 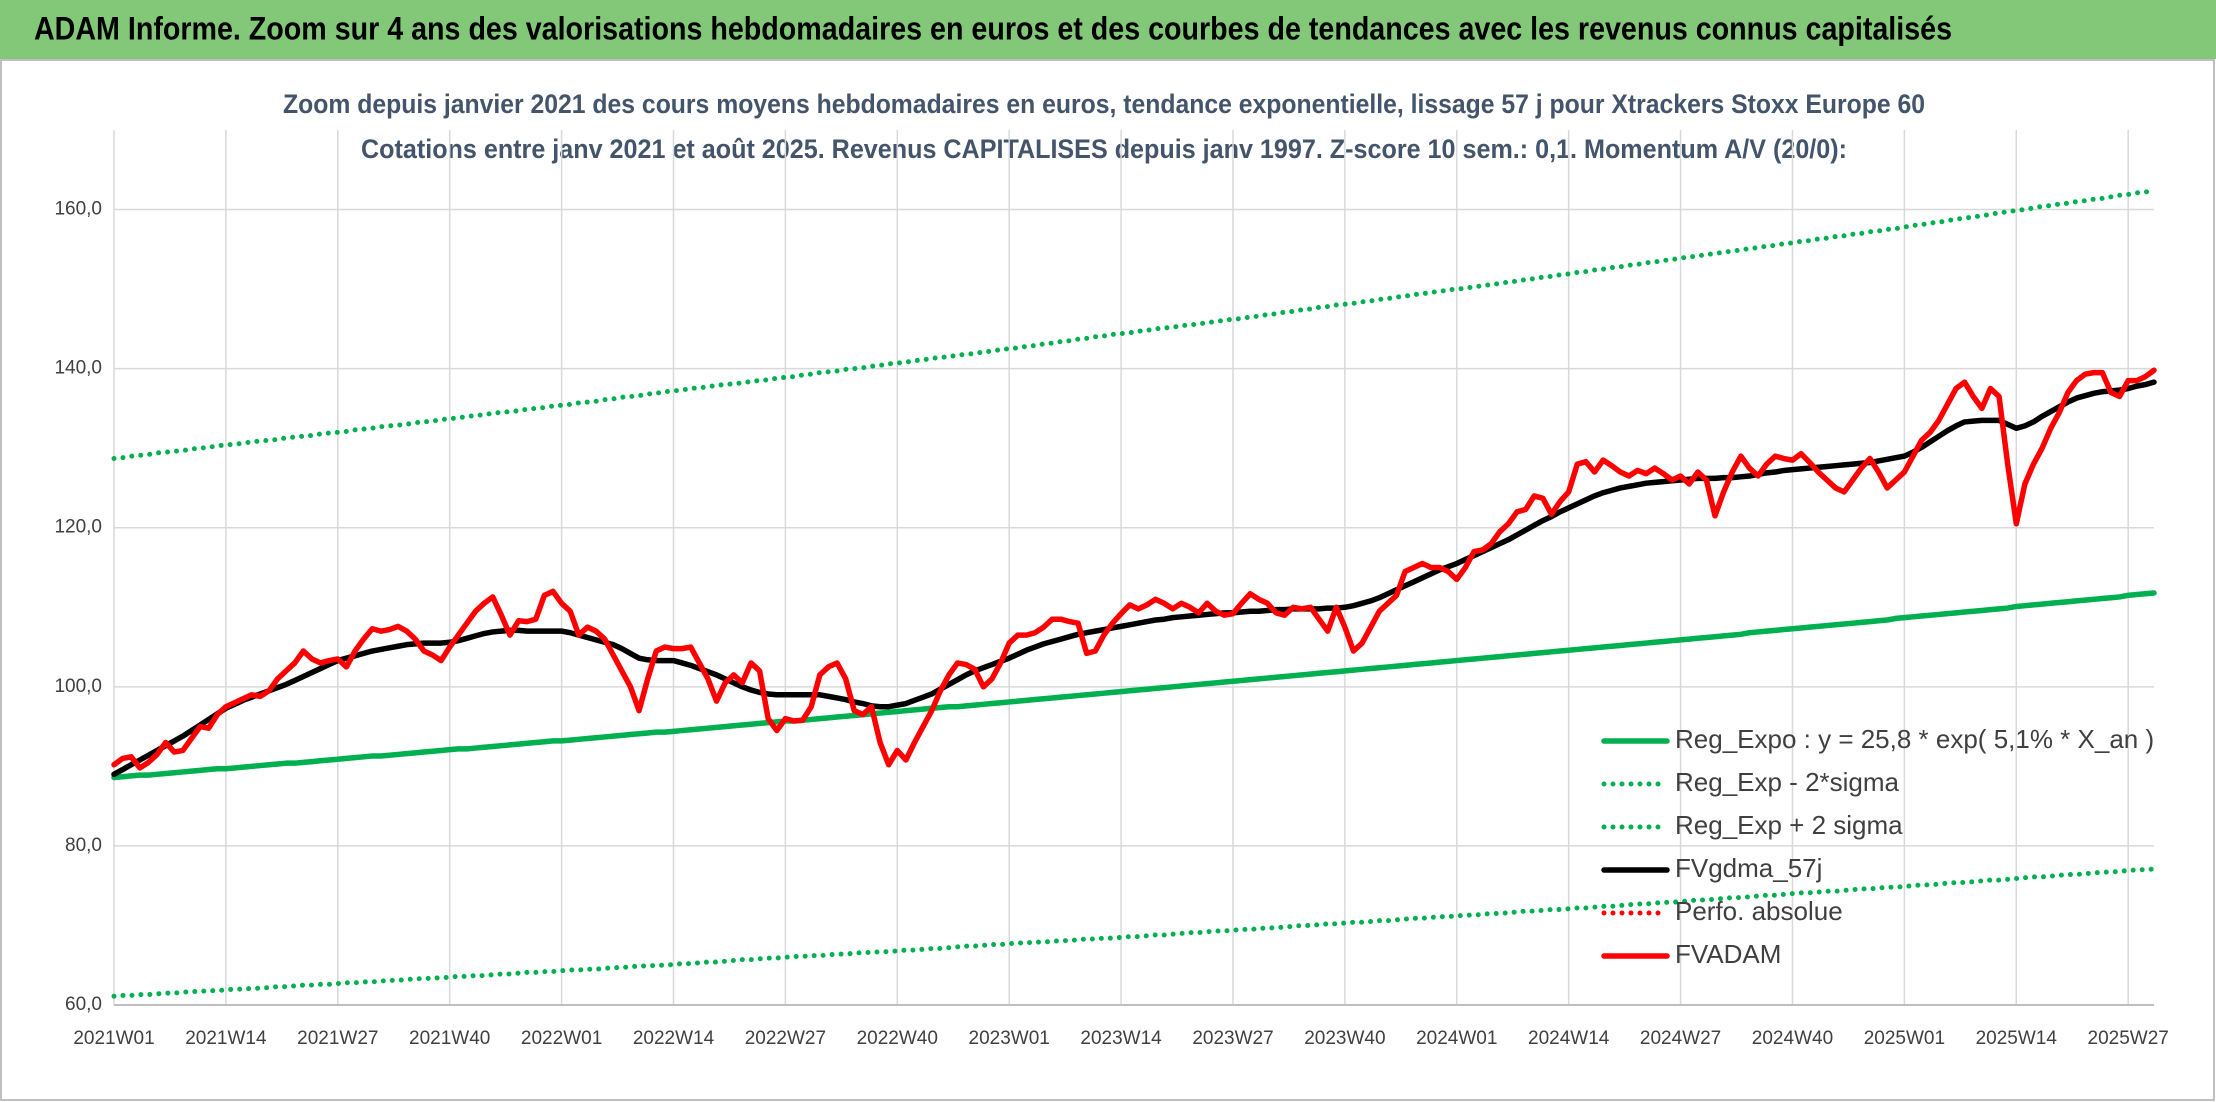 What do you see at coordinates (83, 845) in the screenshot?
I see `y-tick-label: 80,0` at bounding box center [83, 845].